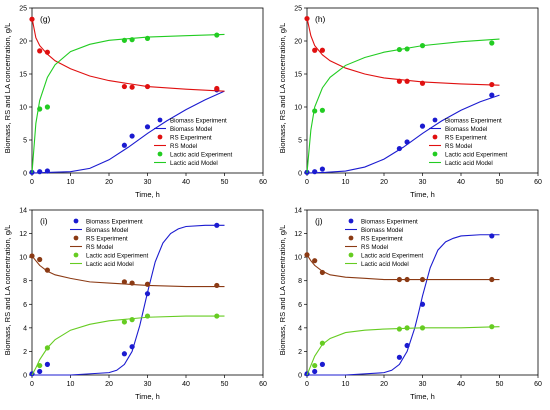 The height and width of the screenshot is (410, 550). I want to click on y-tick-label: 25, so click(298, 9).